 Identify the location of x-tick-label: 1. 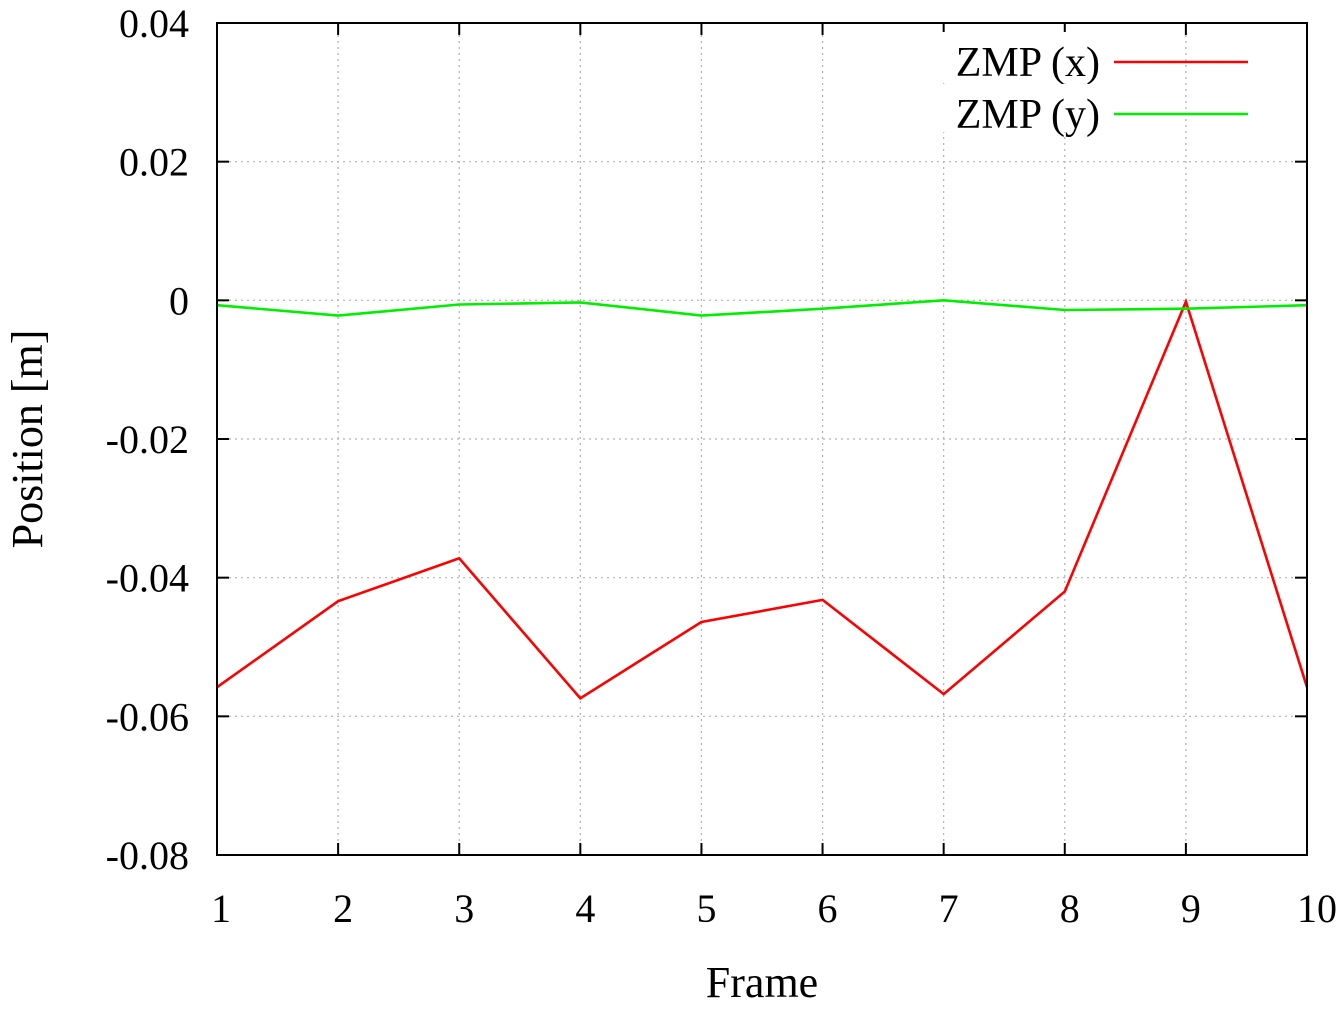
(221, 908).